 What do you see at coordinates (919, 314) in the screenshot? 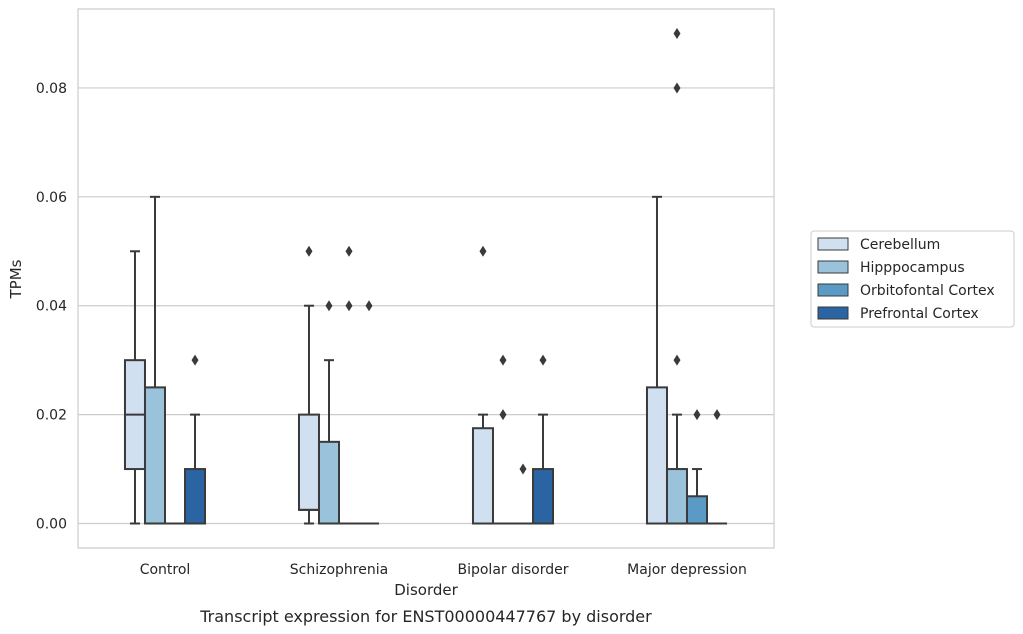
I see `legend-label: Prefrontal Cortex` at bounding box center [919, 314].